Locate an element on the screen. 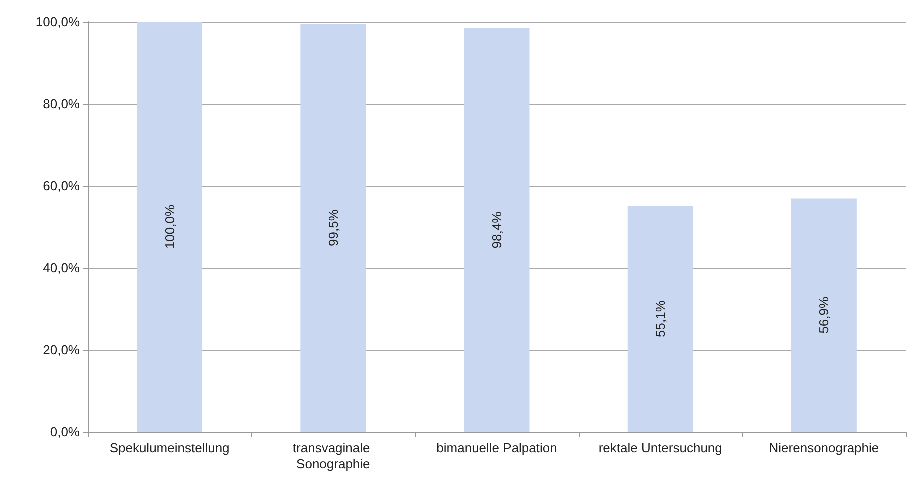  x-tick-label: rektale Untersuchung is located at coordinates (660, 448).